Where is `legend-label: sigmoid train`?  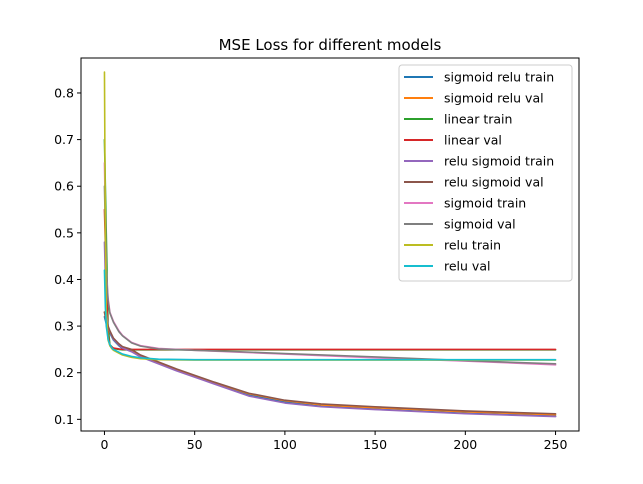 legend-label: sigmoid train is located at coordinates (485, 203).